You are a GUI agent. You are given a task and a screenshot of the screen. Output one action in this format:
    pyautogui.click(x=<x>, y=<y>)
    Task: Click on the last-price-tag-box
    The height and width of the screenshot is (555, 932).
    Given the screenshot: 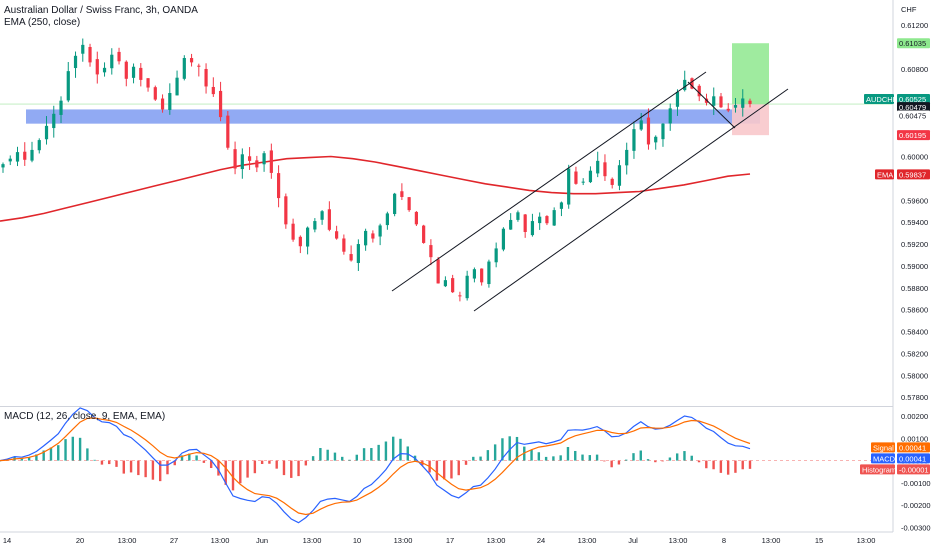 What is the action you would take?
    pyautogui.click(x=913, y=99)
    